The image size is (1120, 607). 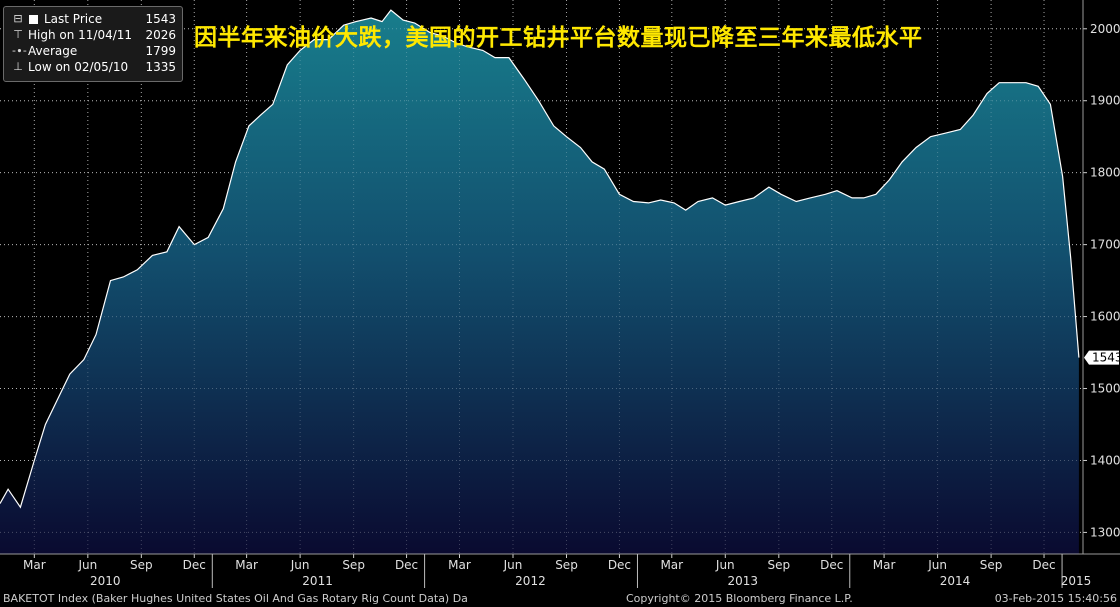 What do you see at coordinates (1105, 29) in the screenshot?
I see `y-tick-label: 2000` at bounding box center [1105, 29].